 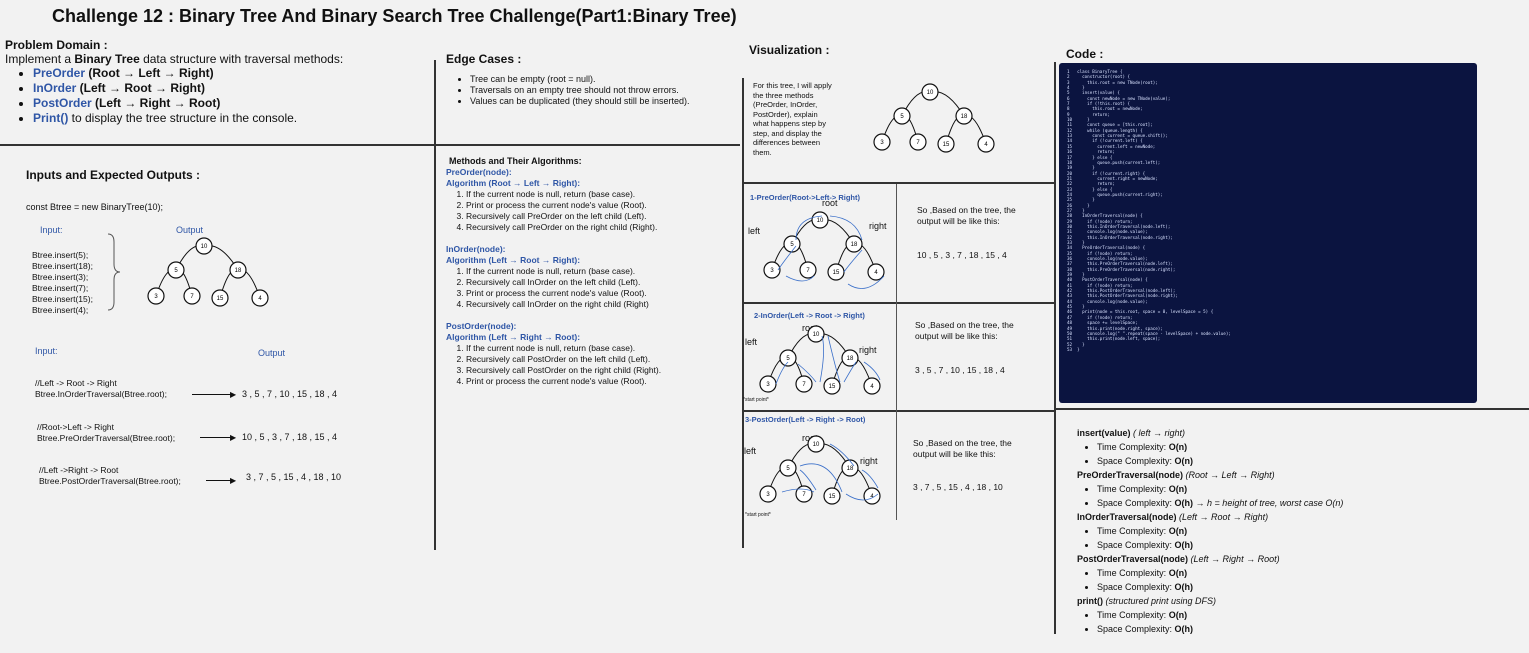 I want to click on inorder-tree: 10 5 18 3 7 15 4, so click(x=820, y=360).